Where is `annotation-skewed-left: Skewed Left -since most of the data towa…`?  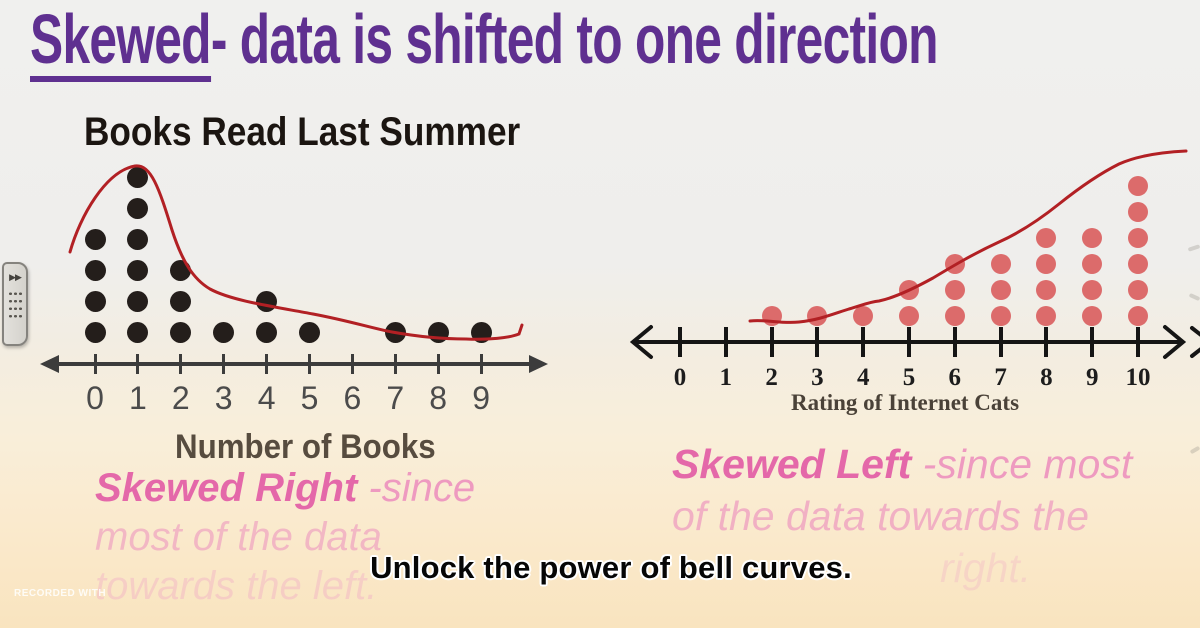 annotation-skewed-left: Skewed Left -since most of the data towa… is located at coordinates (902, 516).